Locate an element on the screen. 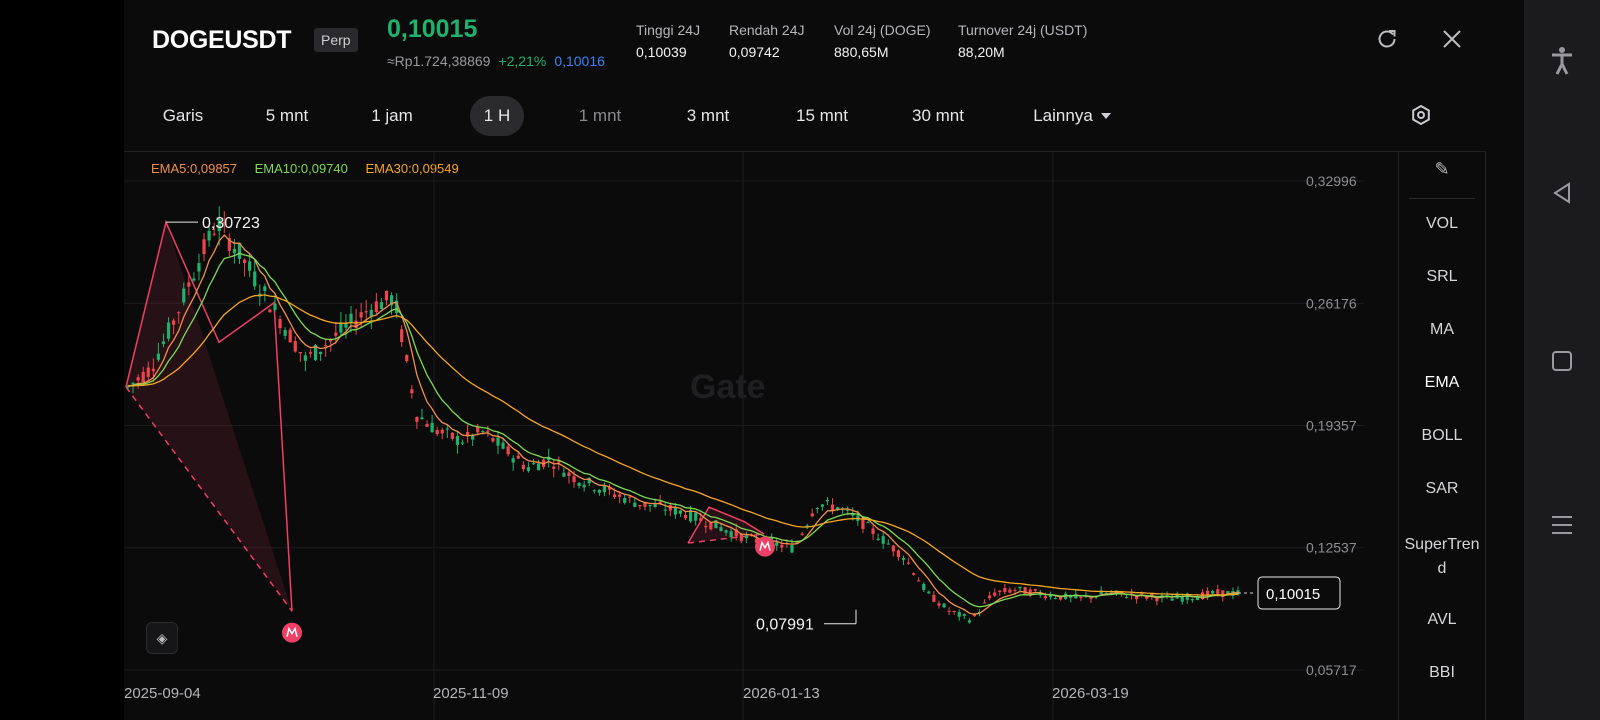 This screenshot has width=1600, height=720. settings-gear-icon is located at coordinates (1421, 115).